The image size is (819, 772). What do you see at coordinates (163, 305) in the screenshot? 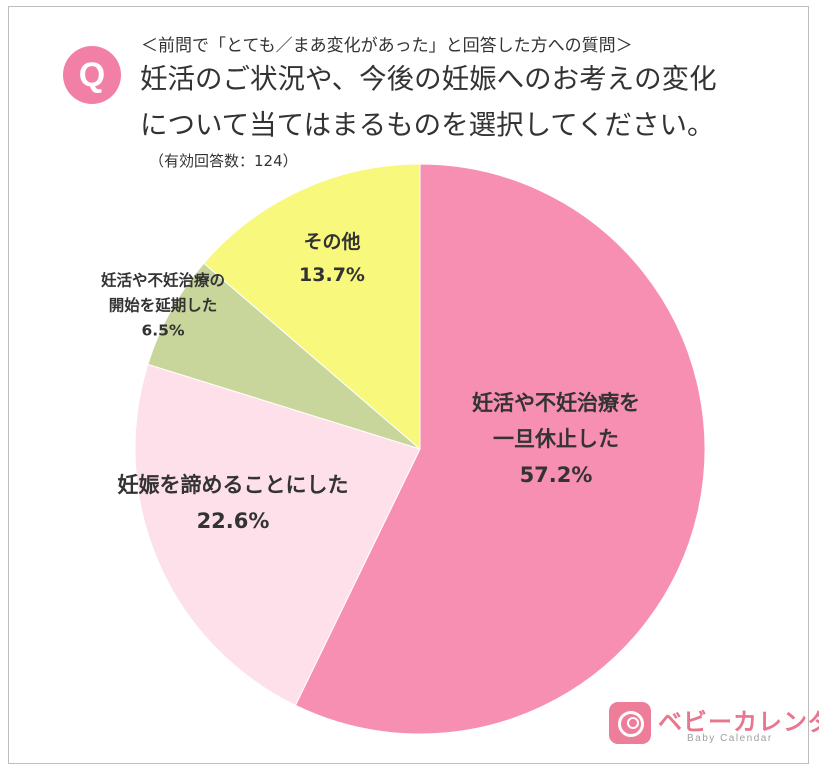
I see `slice-category-label: 開始を延期した` at bounding box center [163, 305].